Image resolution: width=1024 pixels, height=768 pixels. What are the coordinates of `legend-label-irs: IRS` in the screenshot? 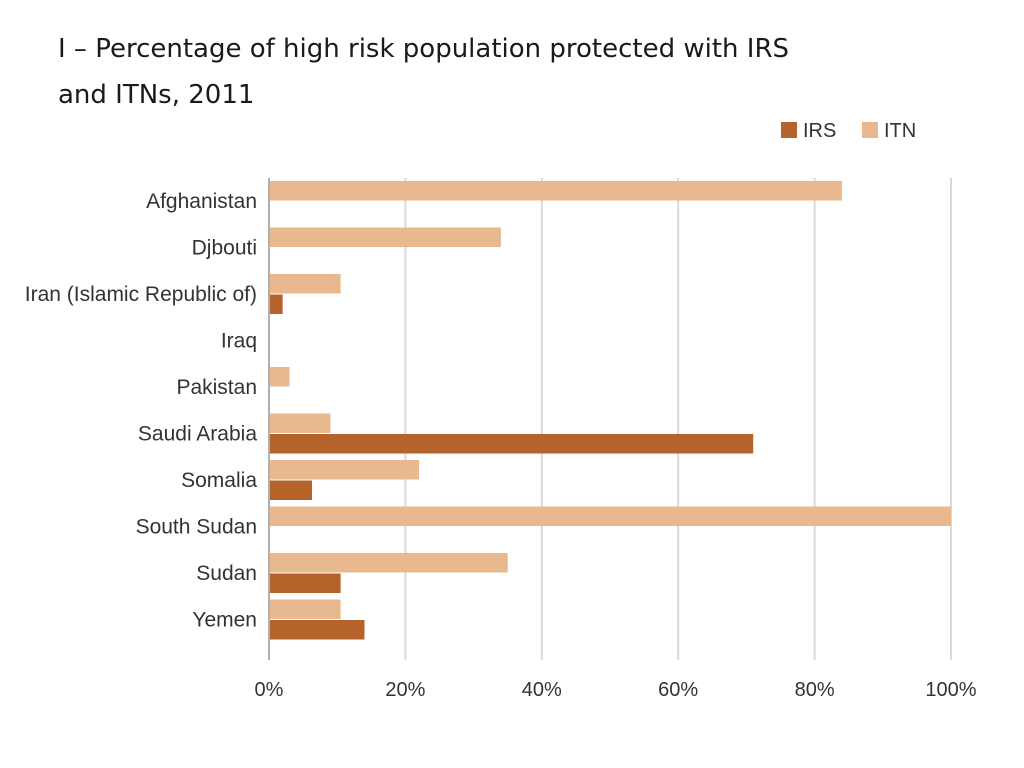 It's located at (819, 131).